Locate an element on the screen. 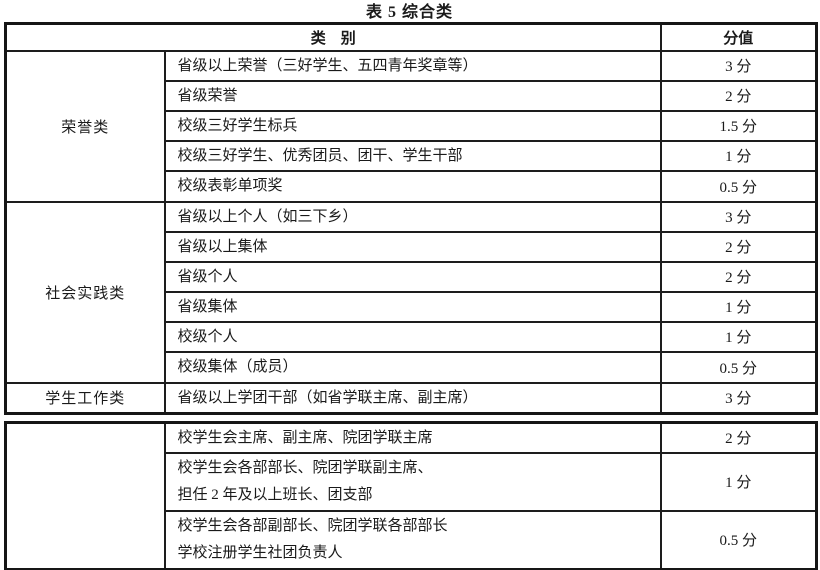  table-row: 校级个人 1 分 is located at coordinates (412, 336).